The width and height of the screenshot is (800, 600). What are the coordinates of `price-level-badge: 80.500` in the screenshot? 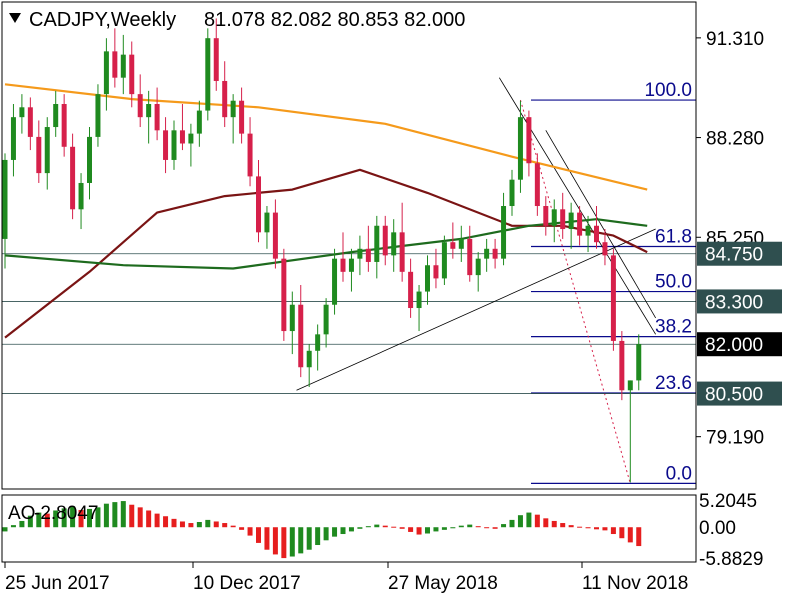 It's located at (739, 393).